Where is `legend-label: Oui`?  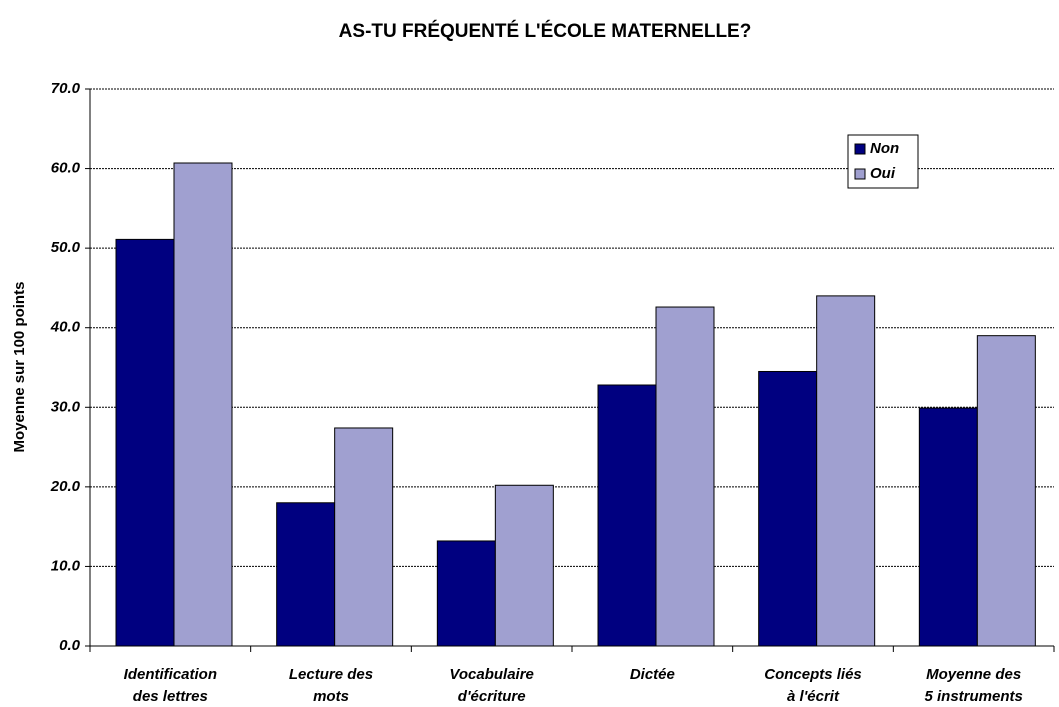
legend-label: Oui is located at coordinates (883, 173).